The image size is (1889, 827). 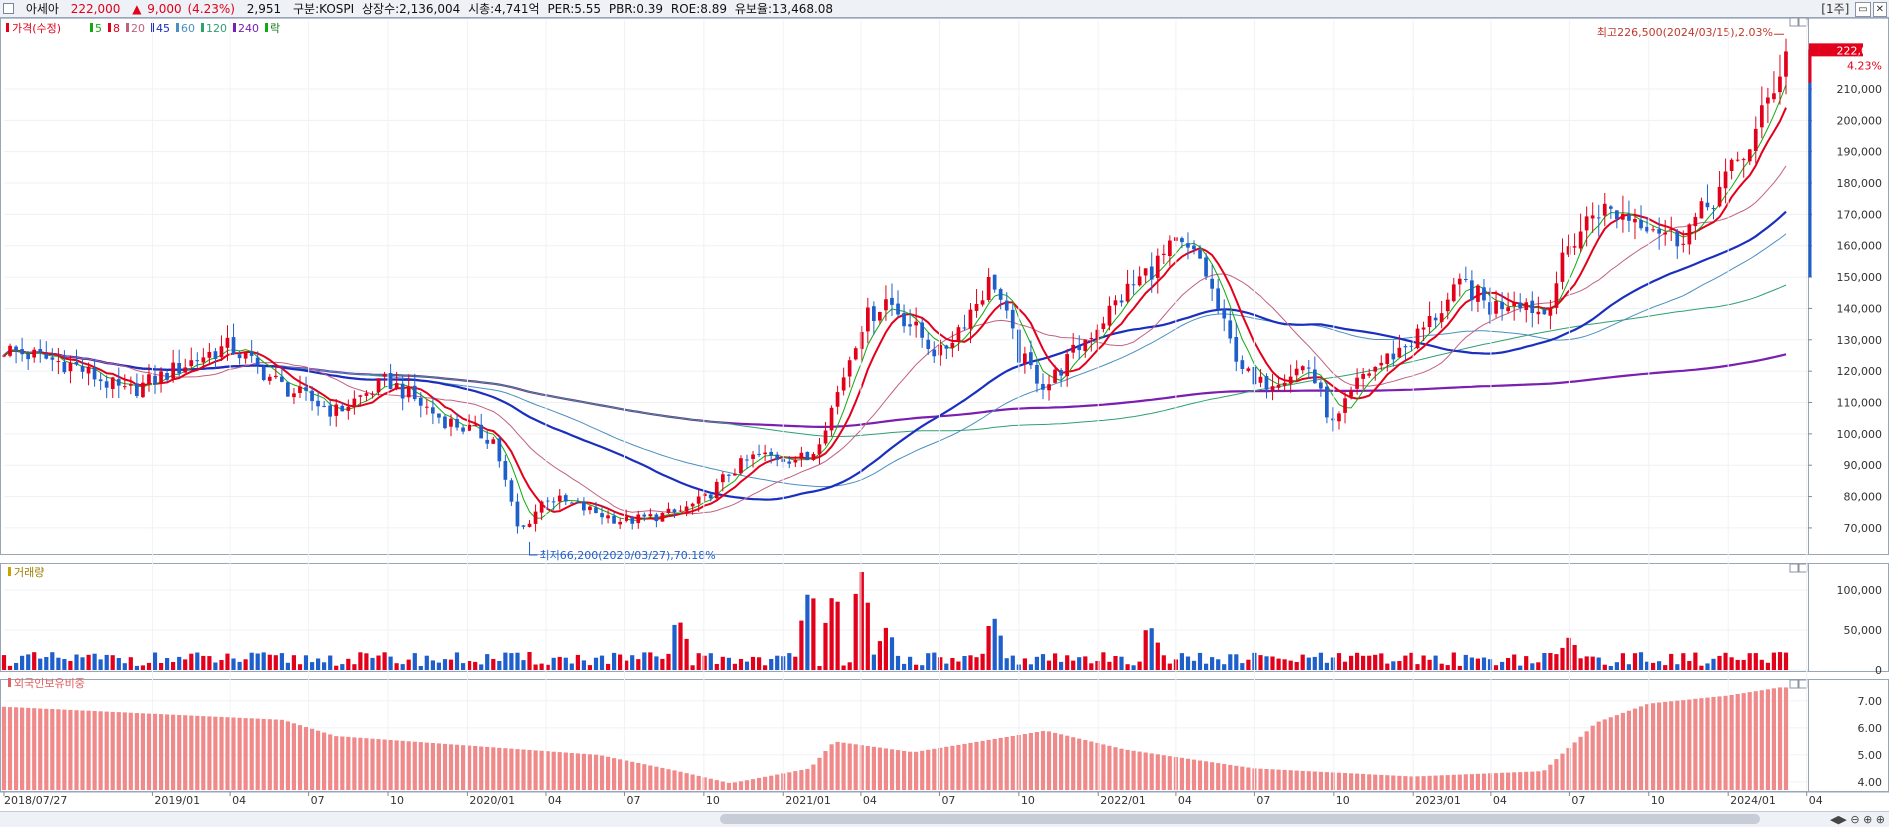 What do you see at coordinates (9, 571) in the screenshot?
I see `legend-volume-marker` at bounding box center [9, 571].